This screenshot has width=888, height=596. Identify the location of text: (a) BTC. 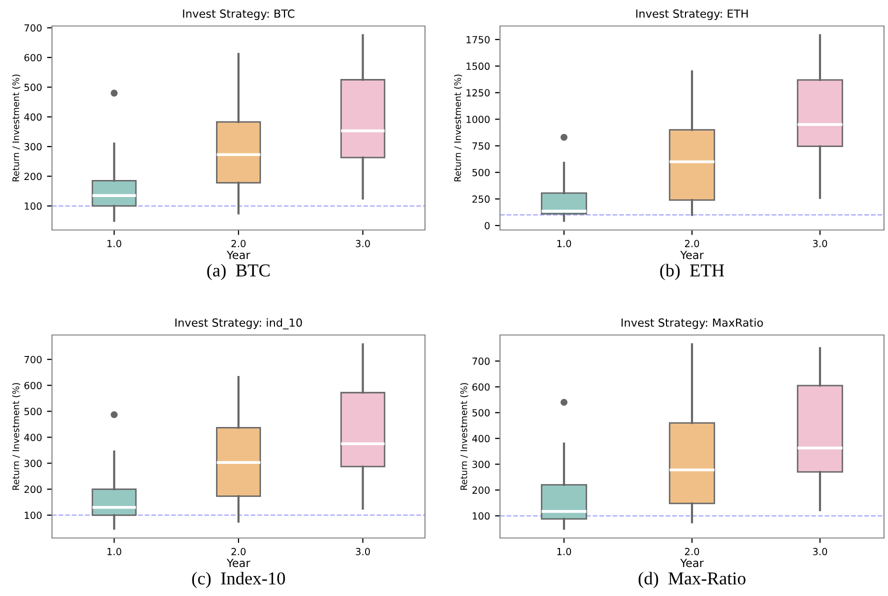
(238, 272).